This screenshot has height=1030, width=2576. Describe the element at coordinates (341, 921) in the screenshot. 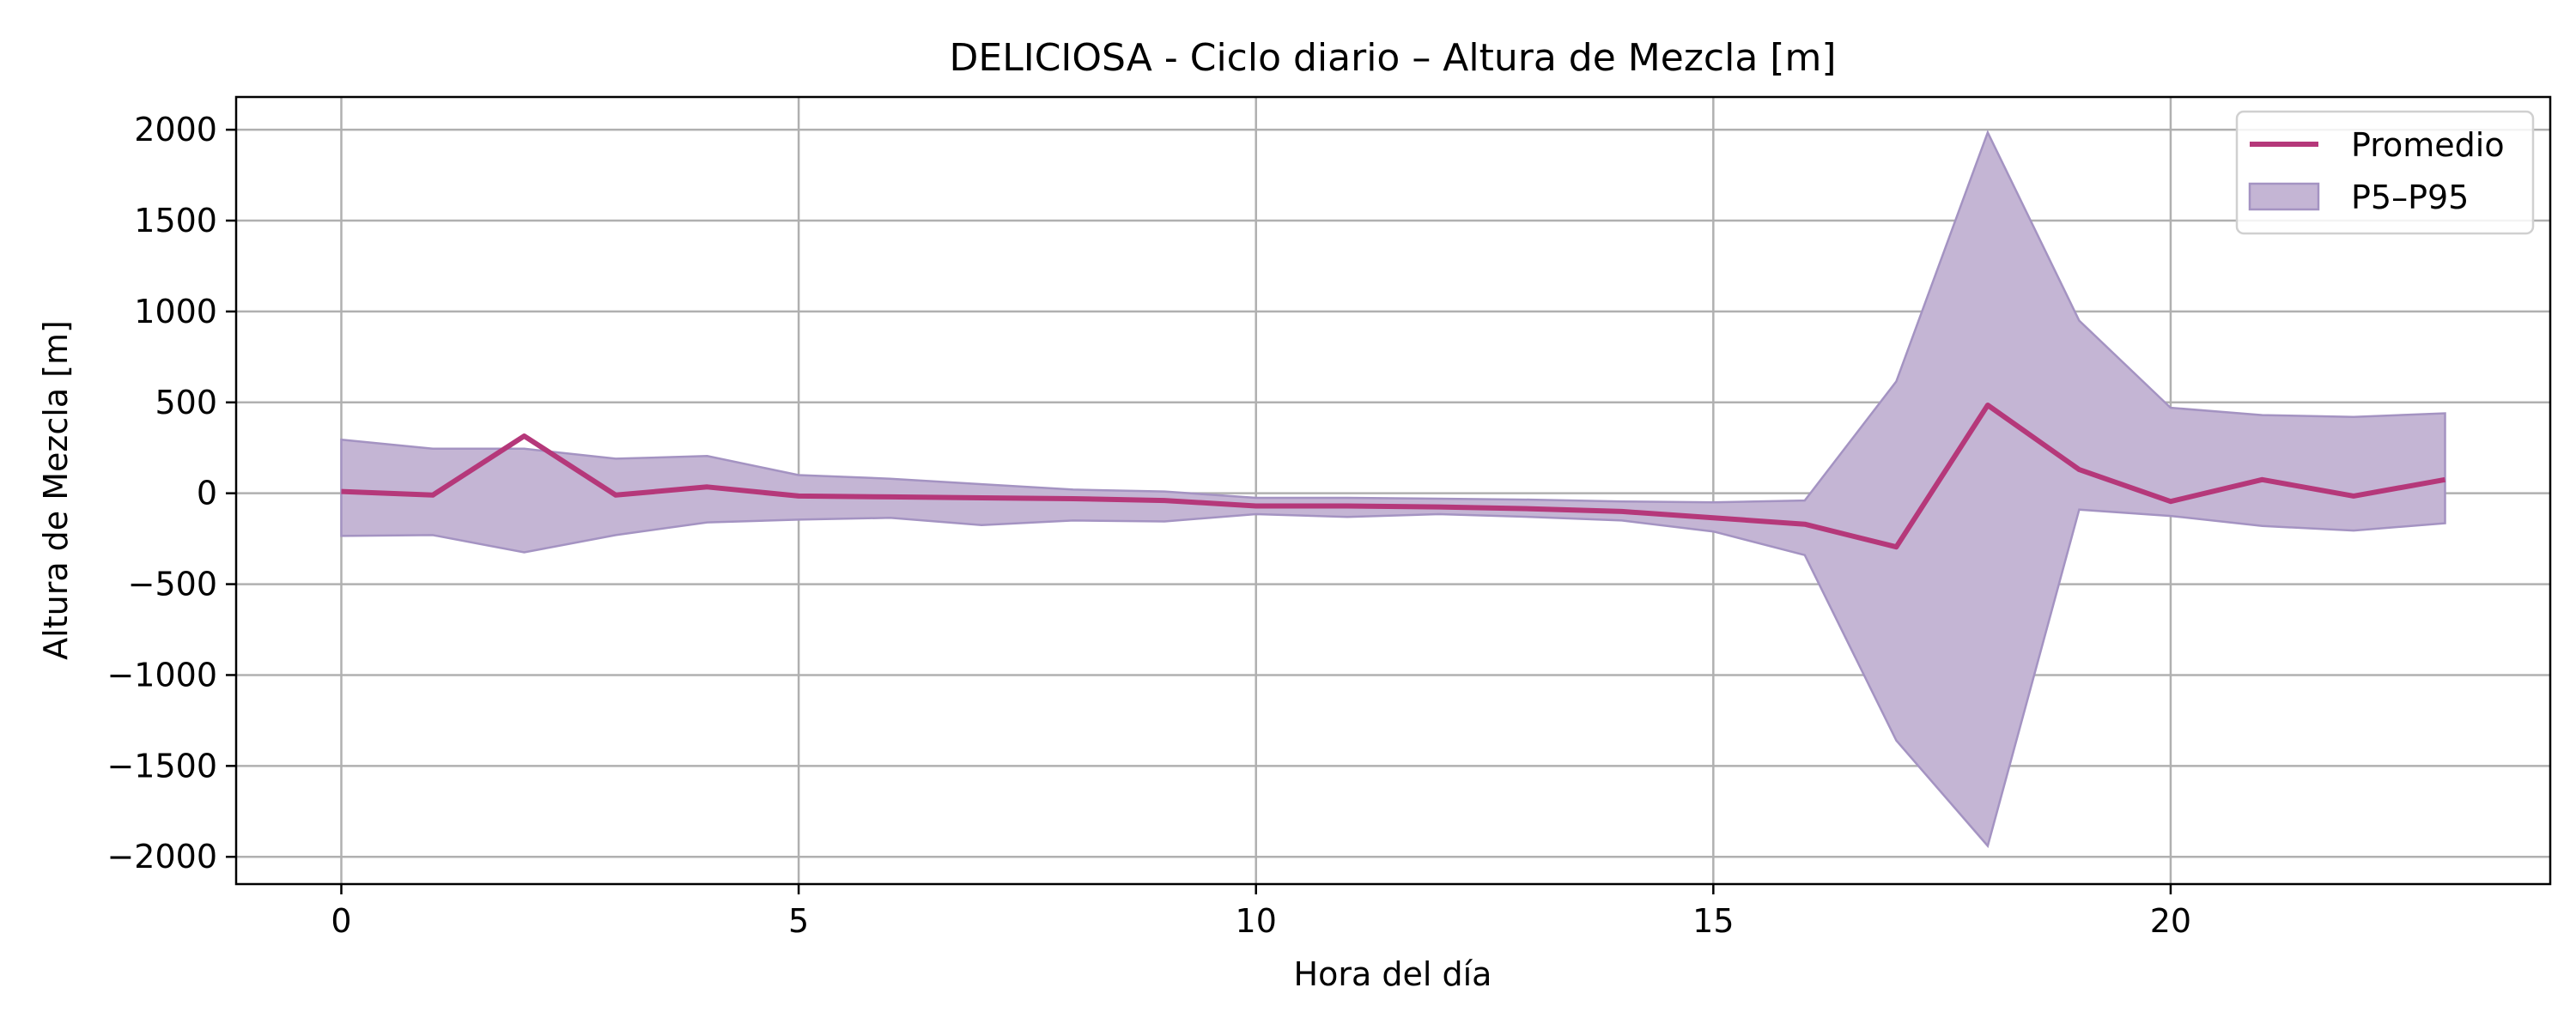

I see `x-tick-label: 0` at that location.